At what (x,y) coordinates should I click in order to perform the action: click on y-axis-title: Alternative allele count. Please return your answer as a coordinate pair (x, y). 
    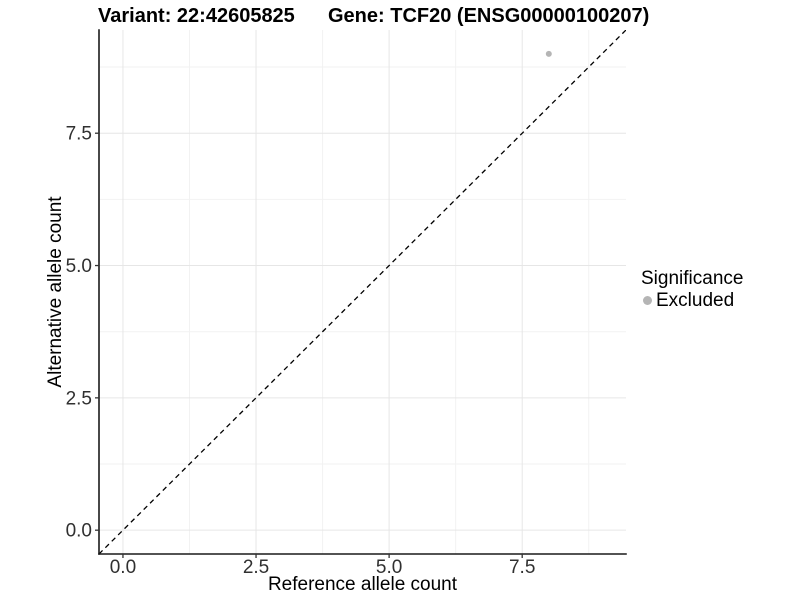
    Looking at the image, I should click on (55, 292).